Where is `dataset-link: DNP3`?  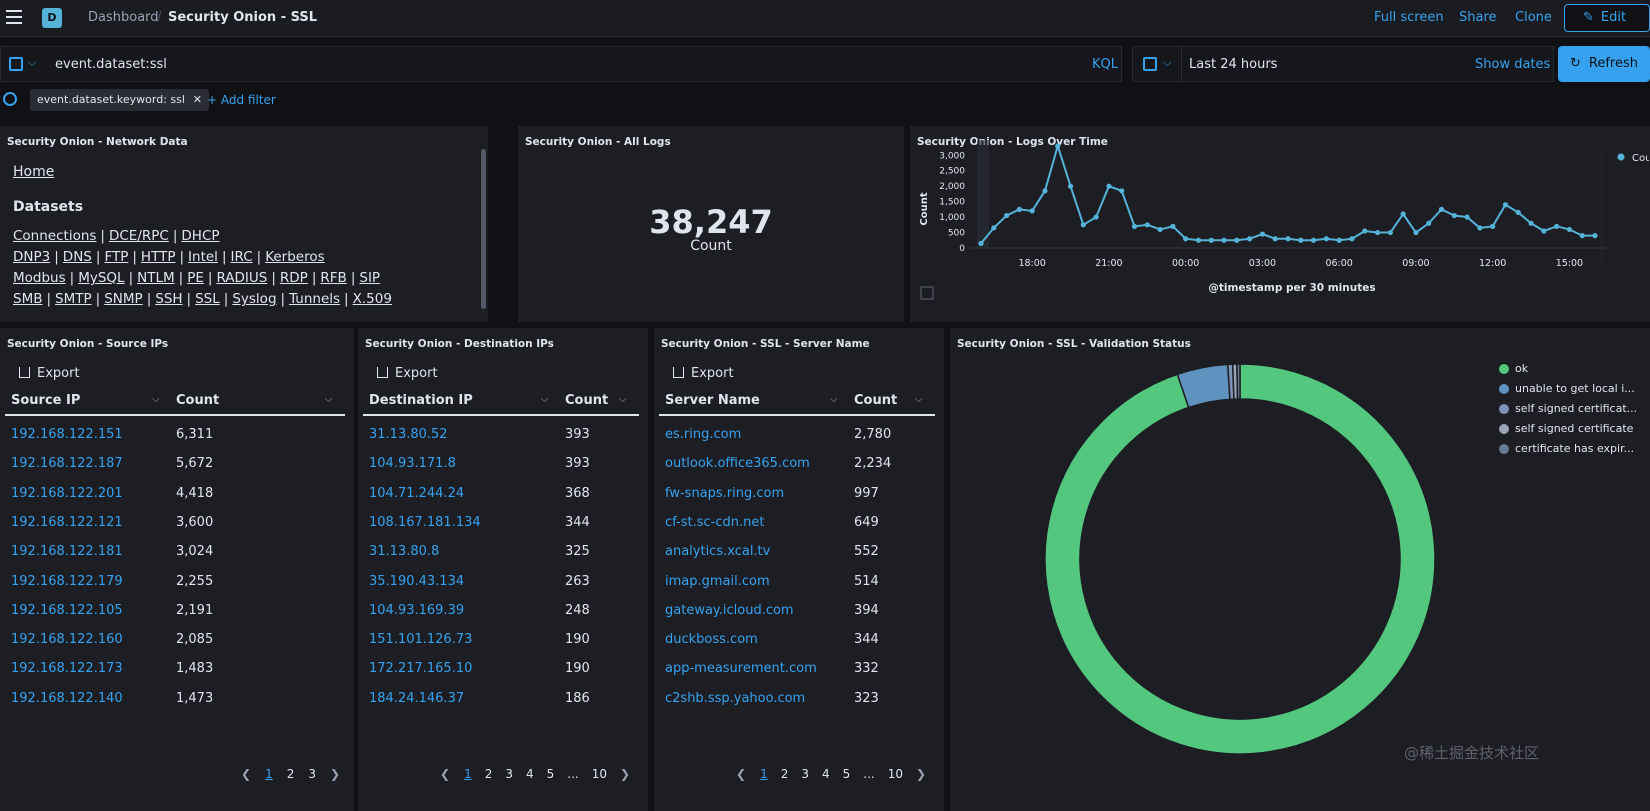 dataset-link: DNP3 is located at coordinates (32, 257).